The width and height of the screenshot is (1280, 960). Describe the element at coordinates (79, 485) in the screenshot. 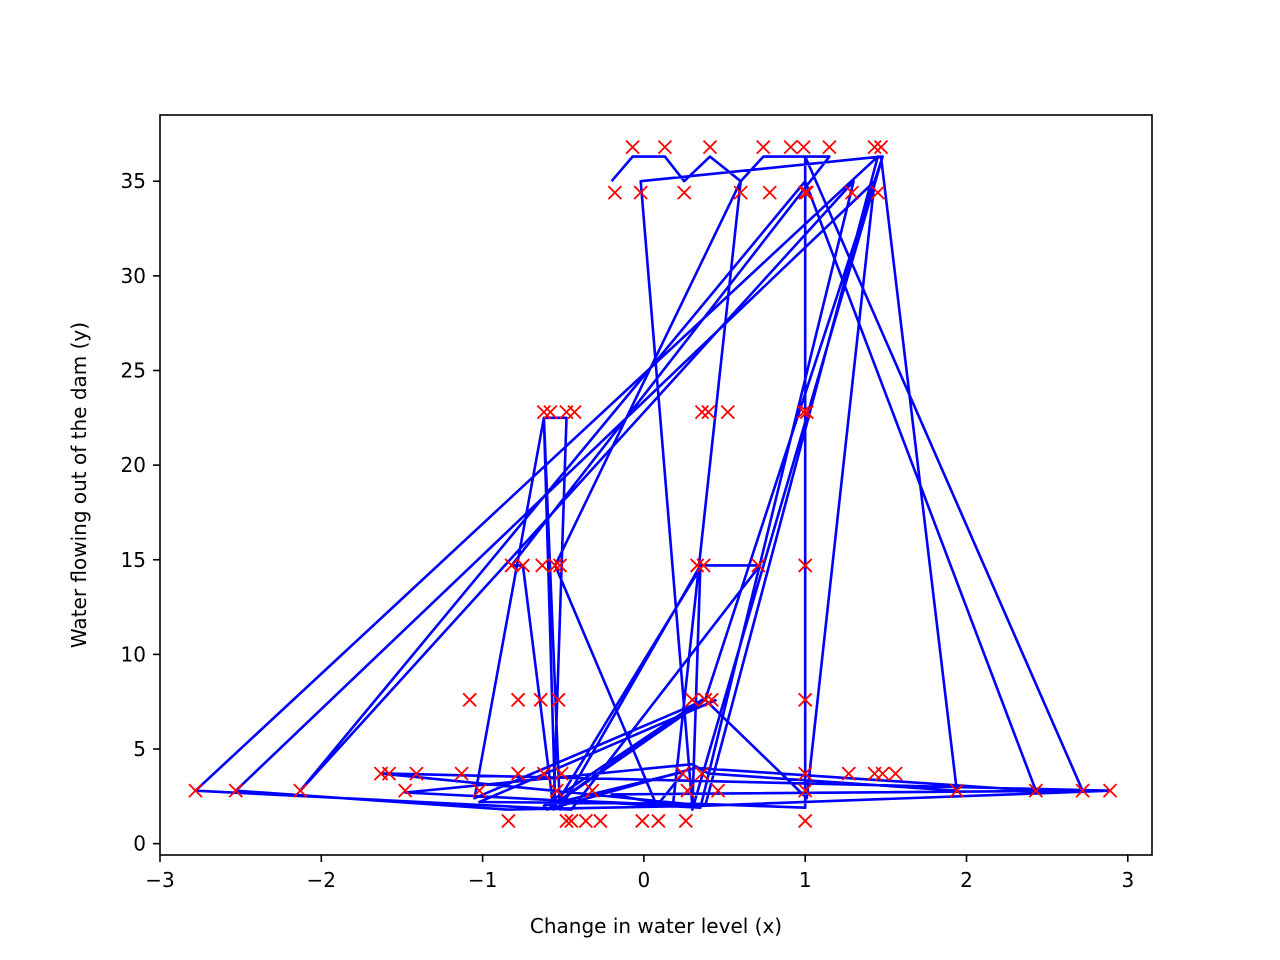

I see `y-axis-label: Water flowing out of the dam (y)` at that location.